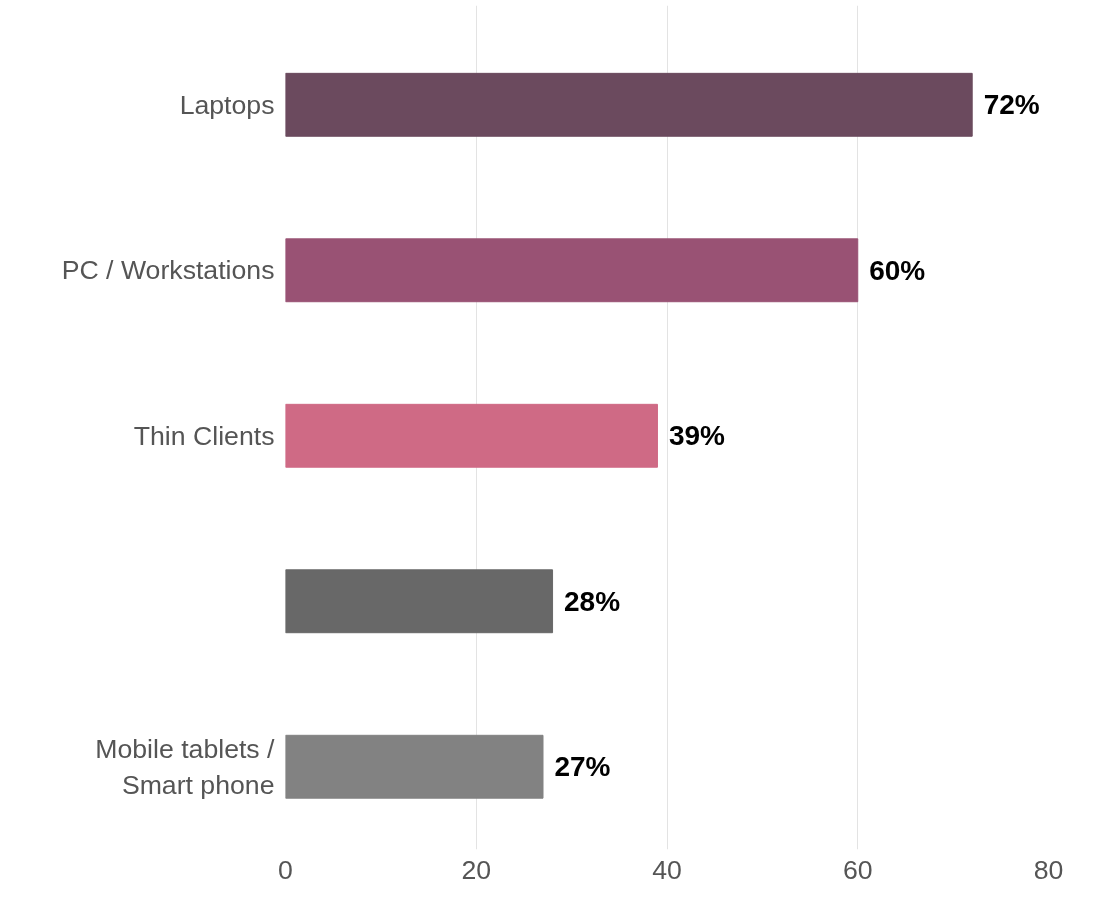  Describe the element at coordinates (1048, 869) in the screenshot. I see `x-tick-label: 80` at that location.